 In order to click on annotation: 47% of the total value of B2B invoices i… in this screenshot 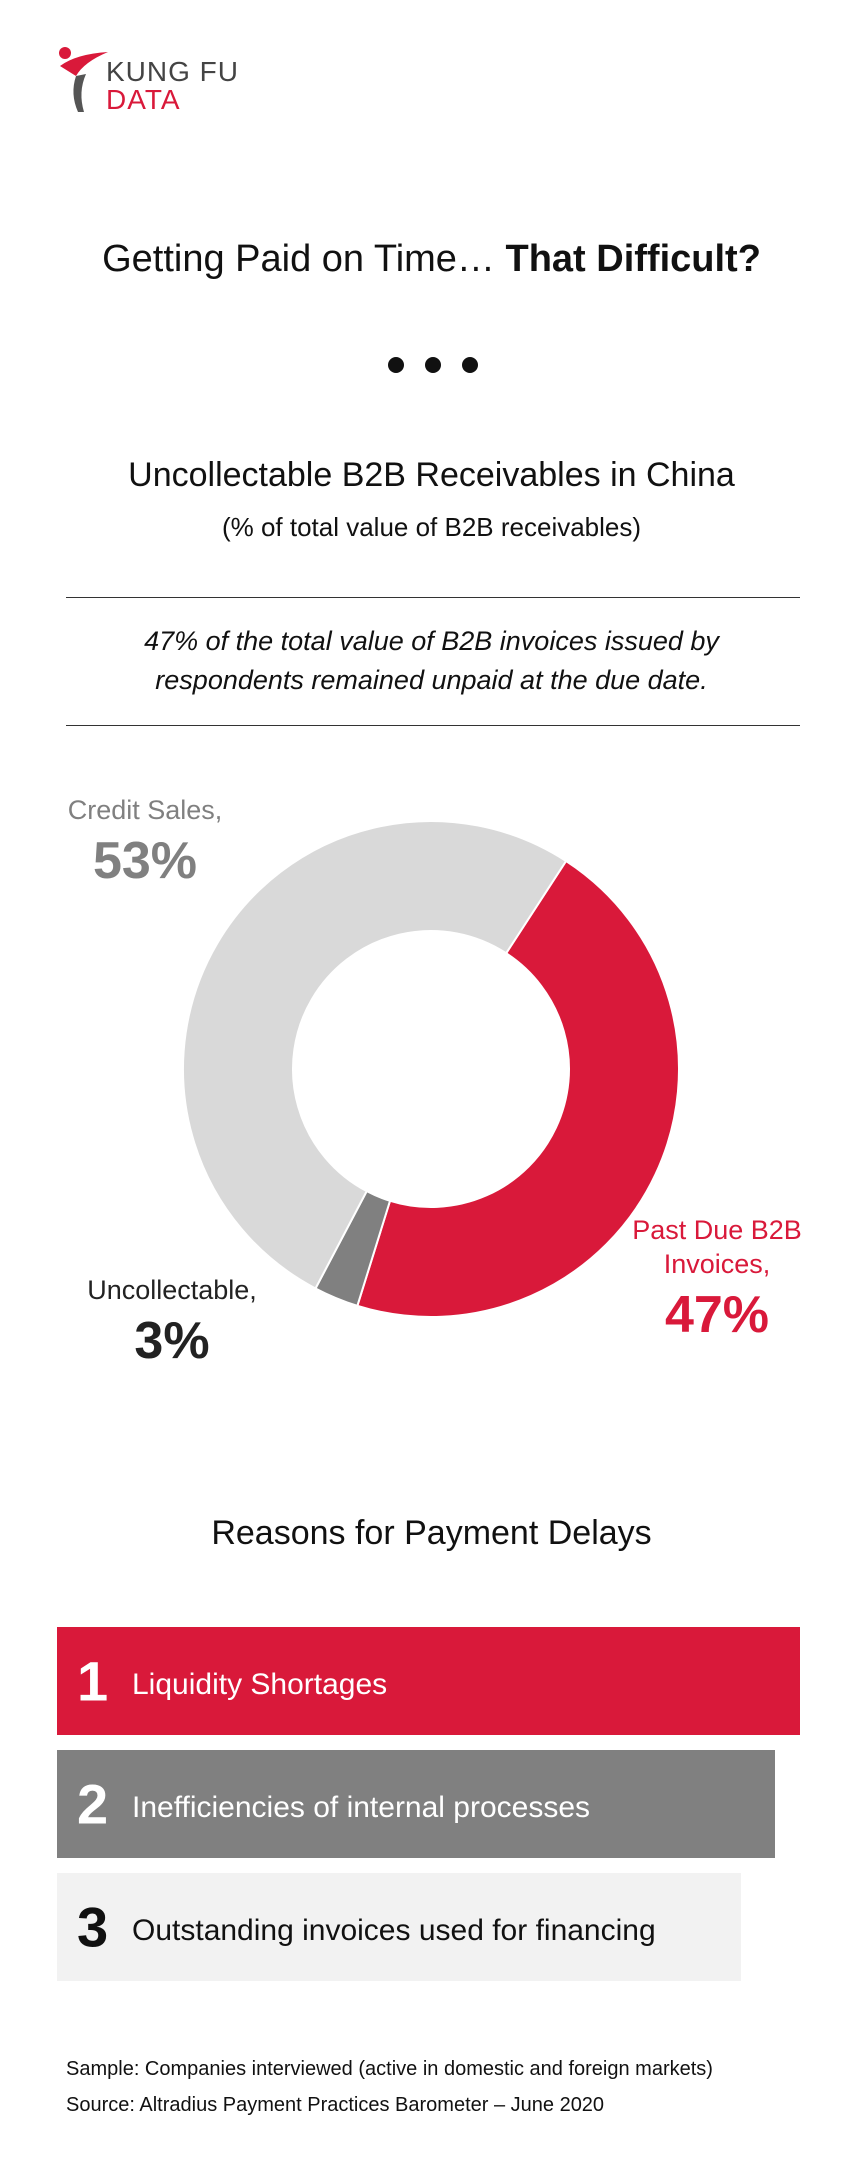, I will do `click(431, 660)`.